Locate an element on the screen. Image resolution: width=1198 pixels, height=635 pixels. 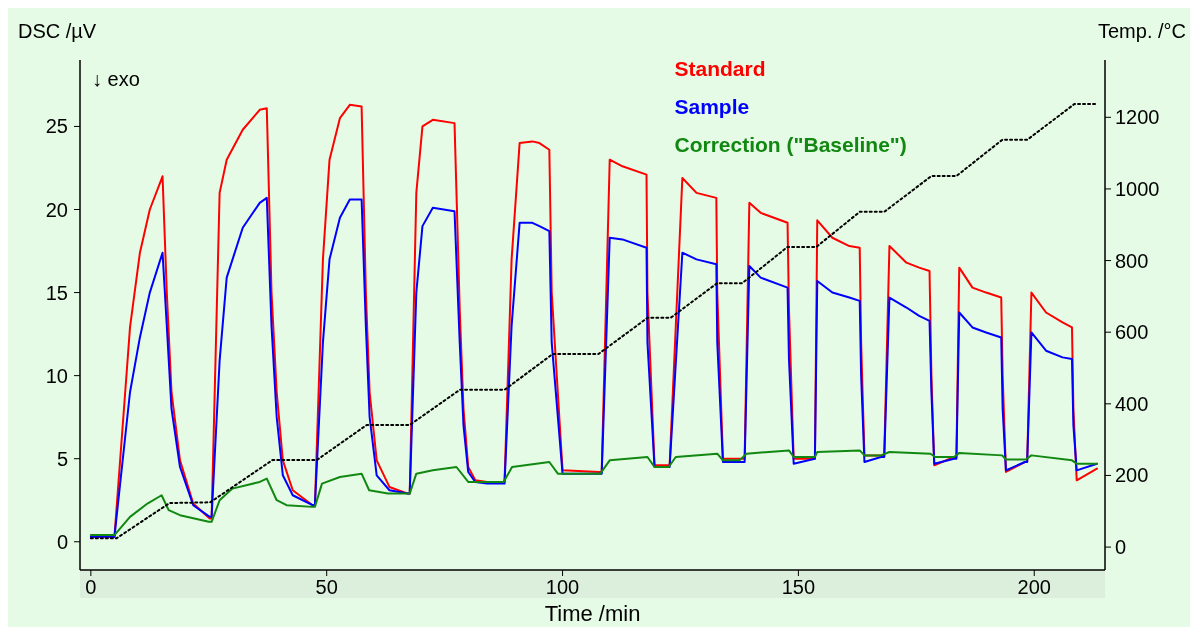
text: Correction ("Baseline") is located at coordinates (790, 144).